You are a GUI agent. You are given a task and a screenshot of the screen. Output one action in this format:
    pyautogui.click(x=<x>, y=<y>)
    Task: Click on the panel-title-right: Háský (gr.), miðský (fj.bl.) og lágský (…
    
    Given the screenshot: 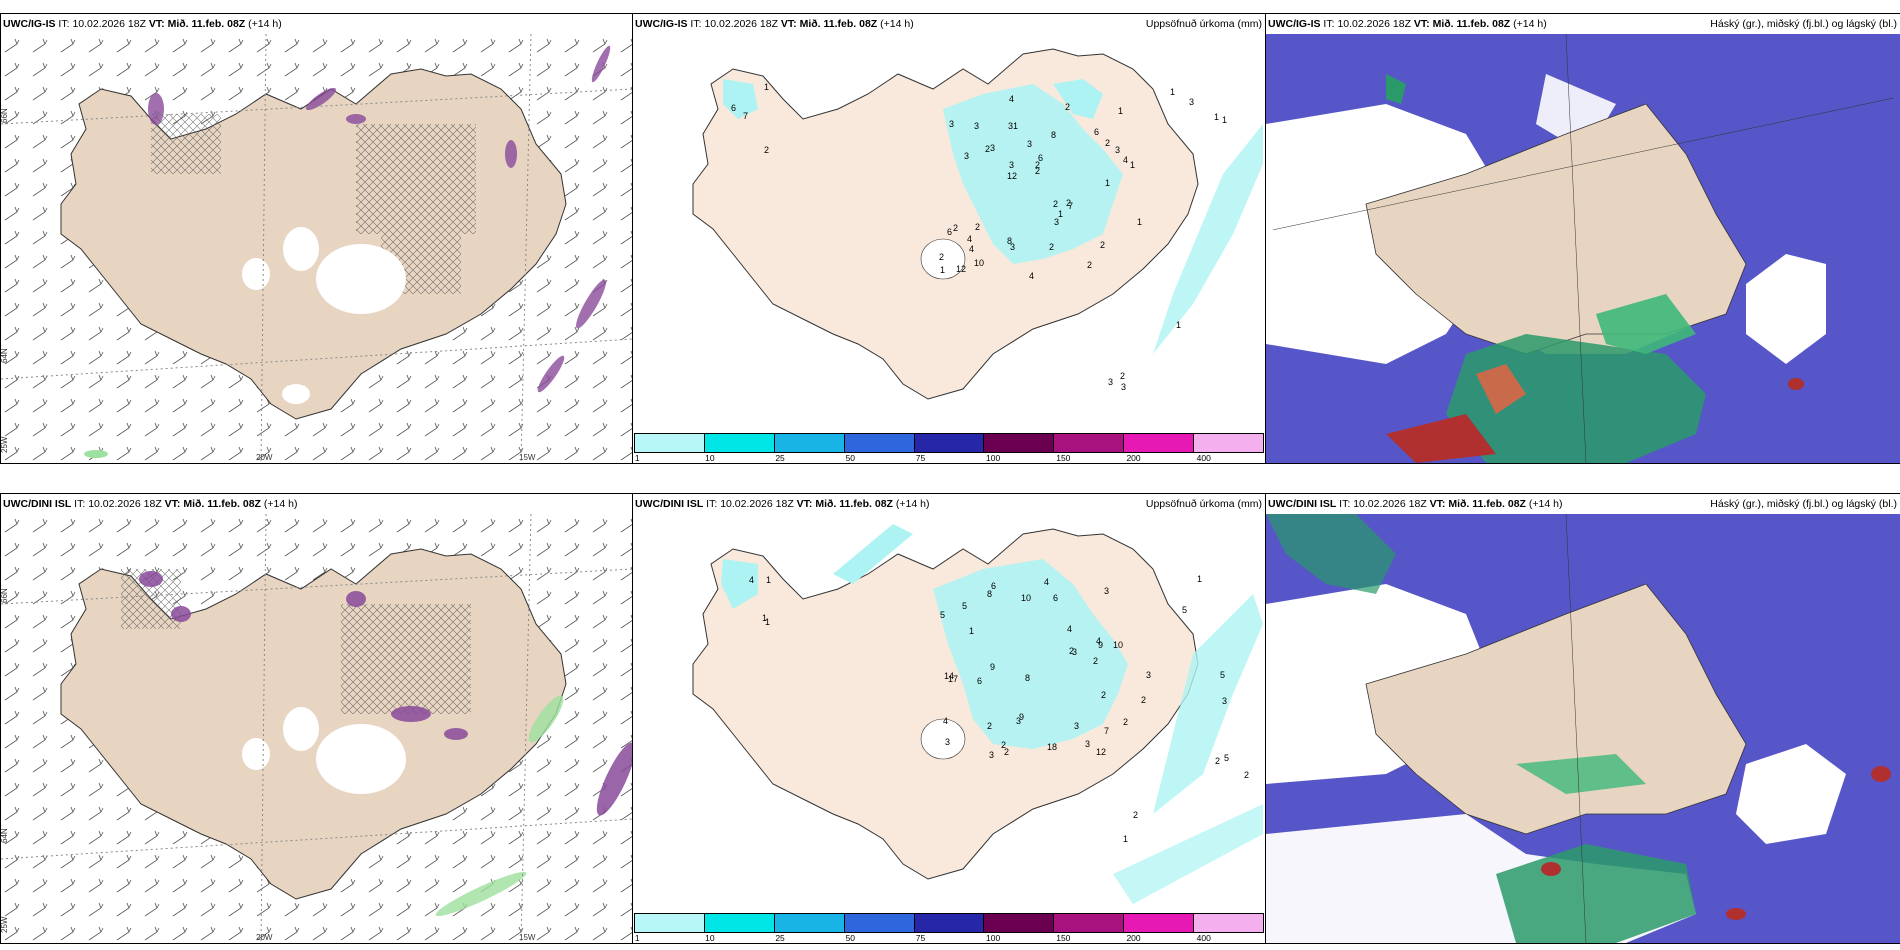 What is the action you would take?
    pyautogui.click(x=1803, y=24)
    